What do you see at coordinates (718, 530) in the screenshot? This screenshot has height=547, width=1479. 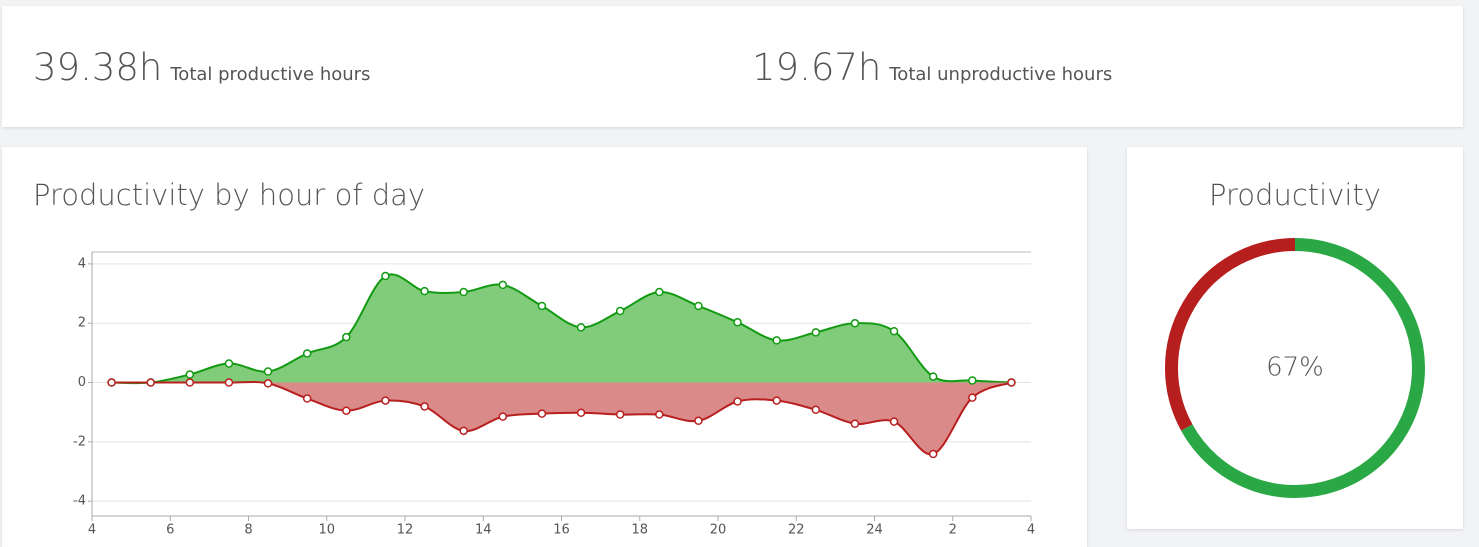 I see `x-tick-label: 20` at bounding box center [718, 530].